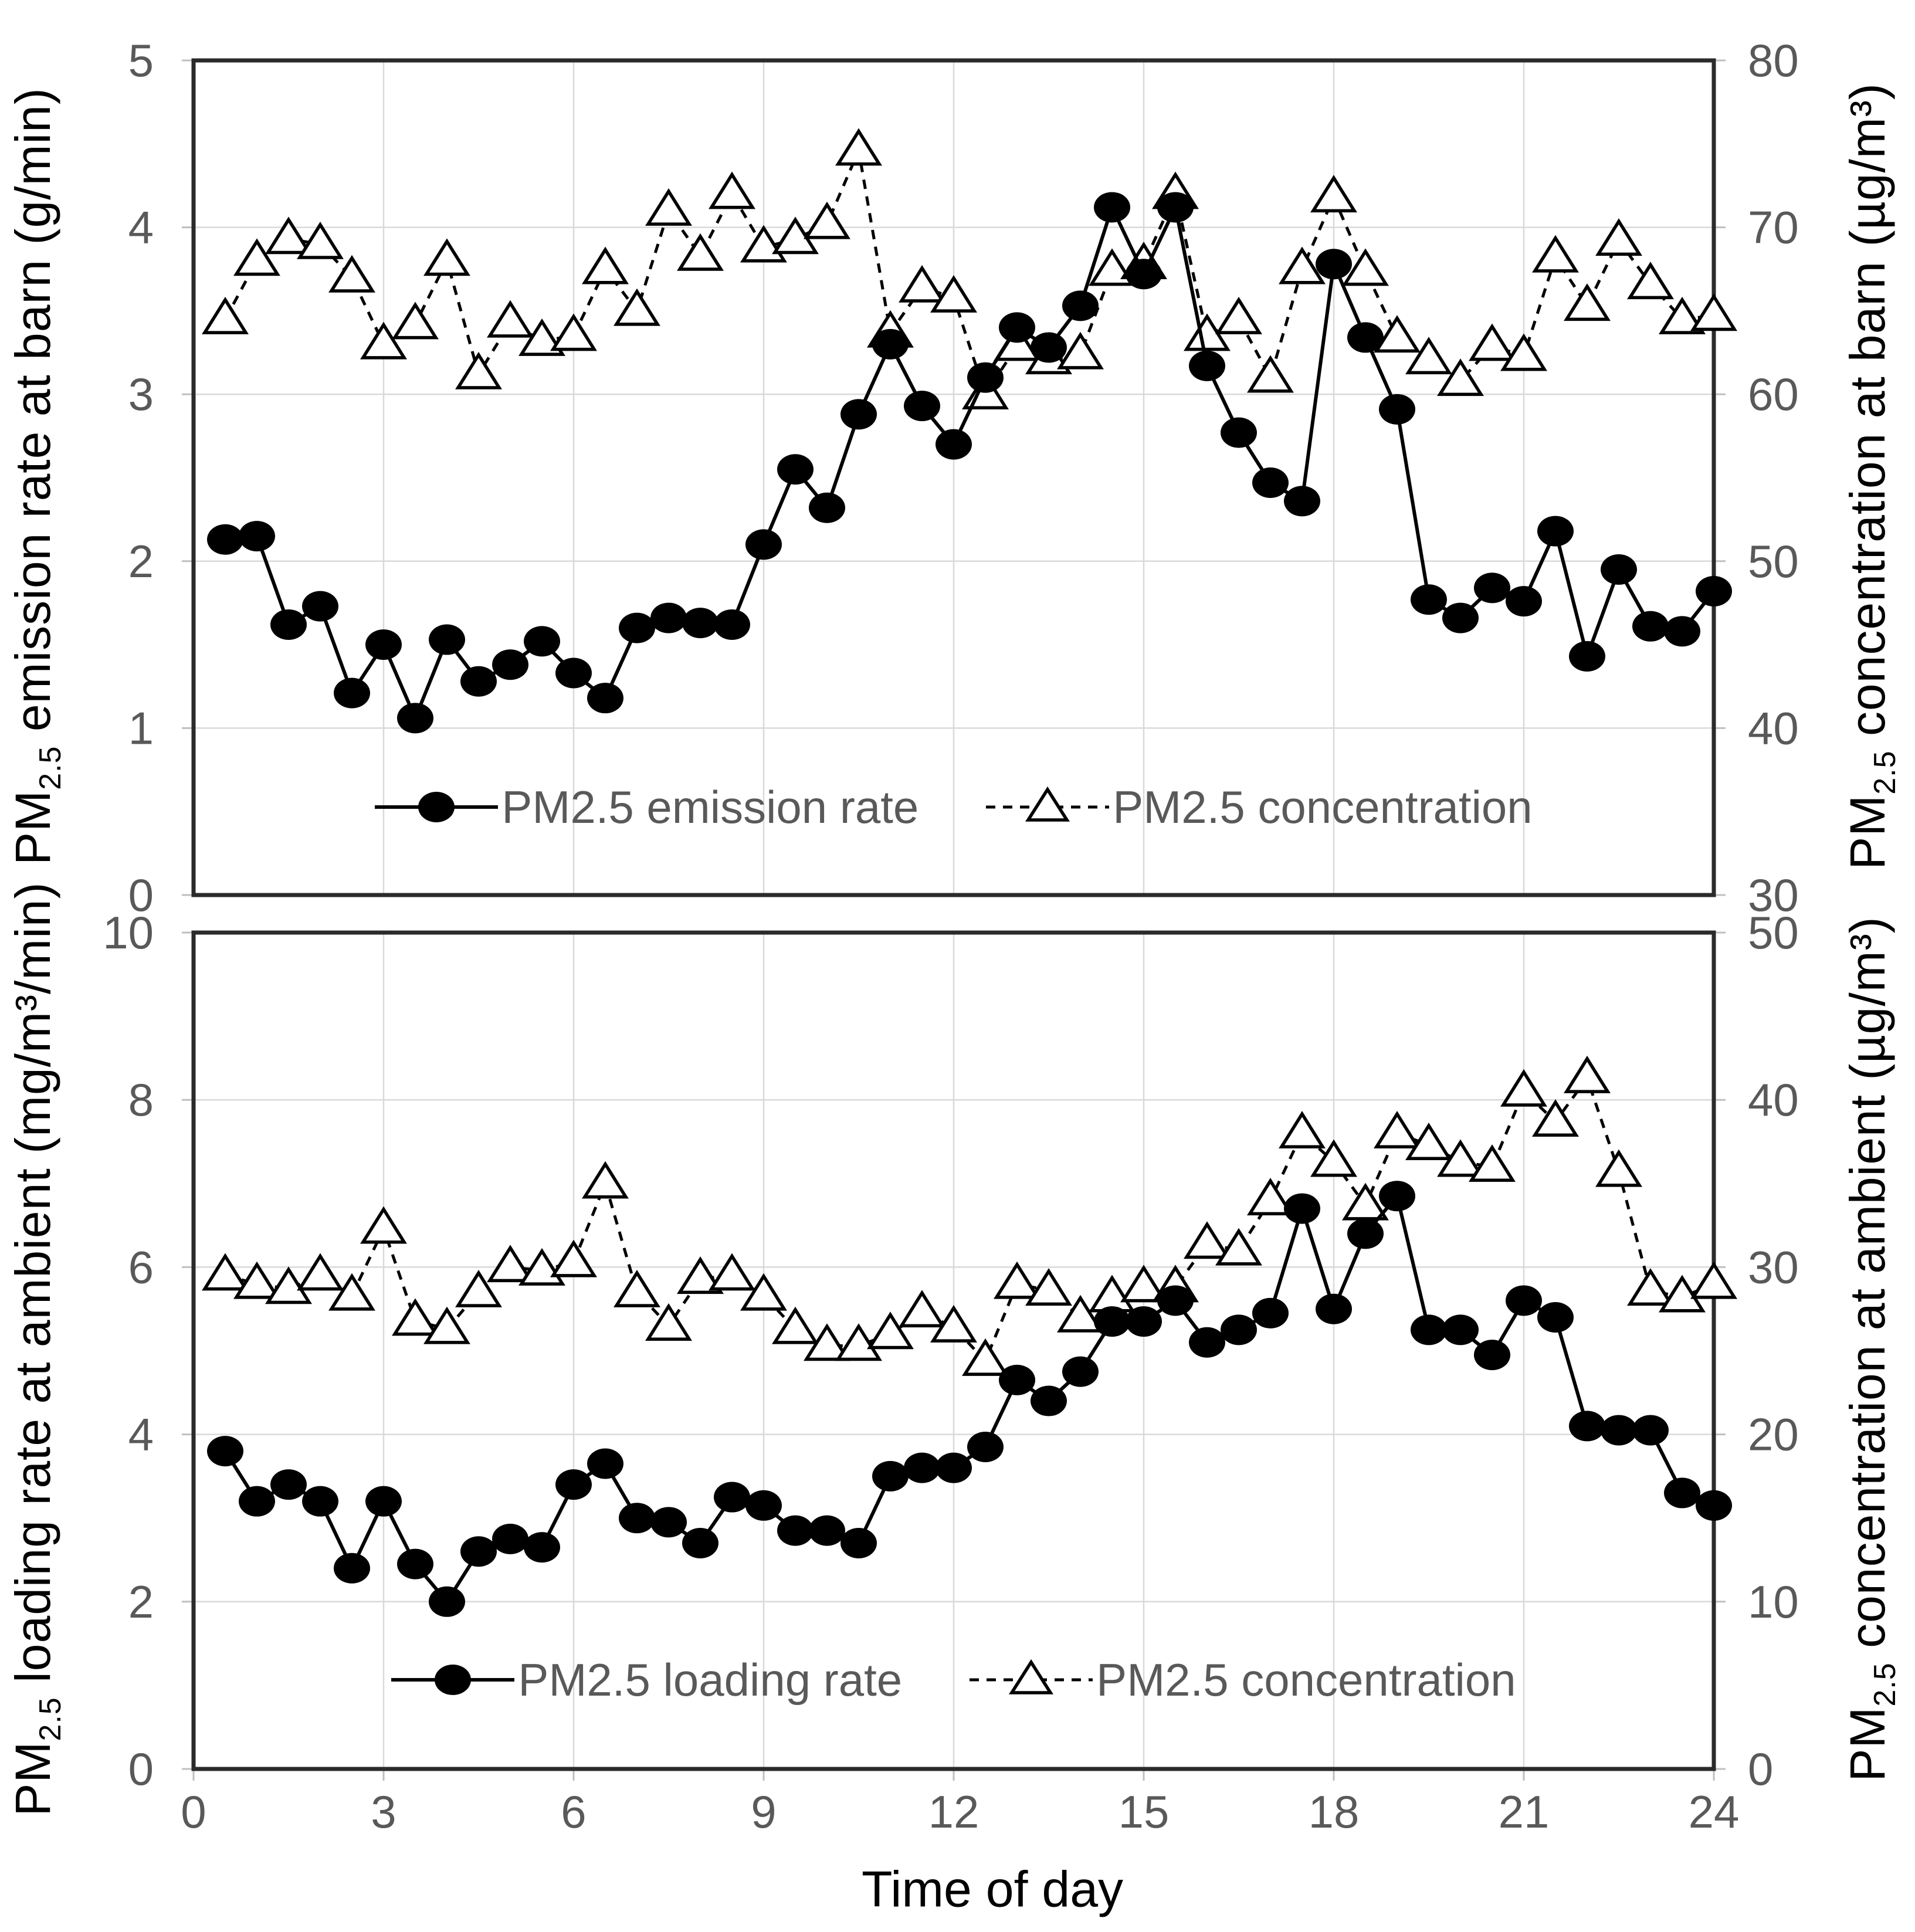 The image size is (1915, 1932). Describe the element at coordinates (1306, 1680) in the screenshot. I see `legend-label-concentration-ambient: PM2.5 concentration` at that location.